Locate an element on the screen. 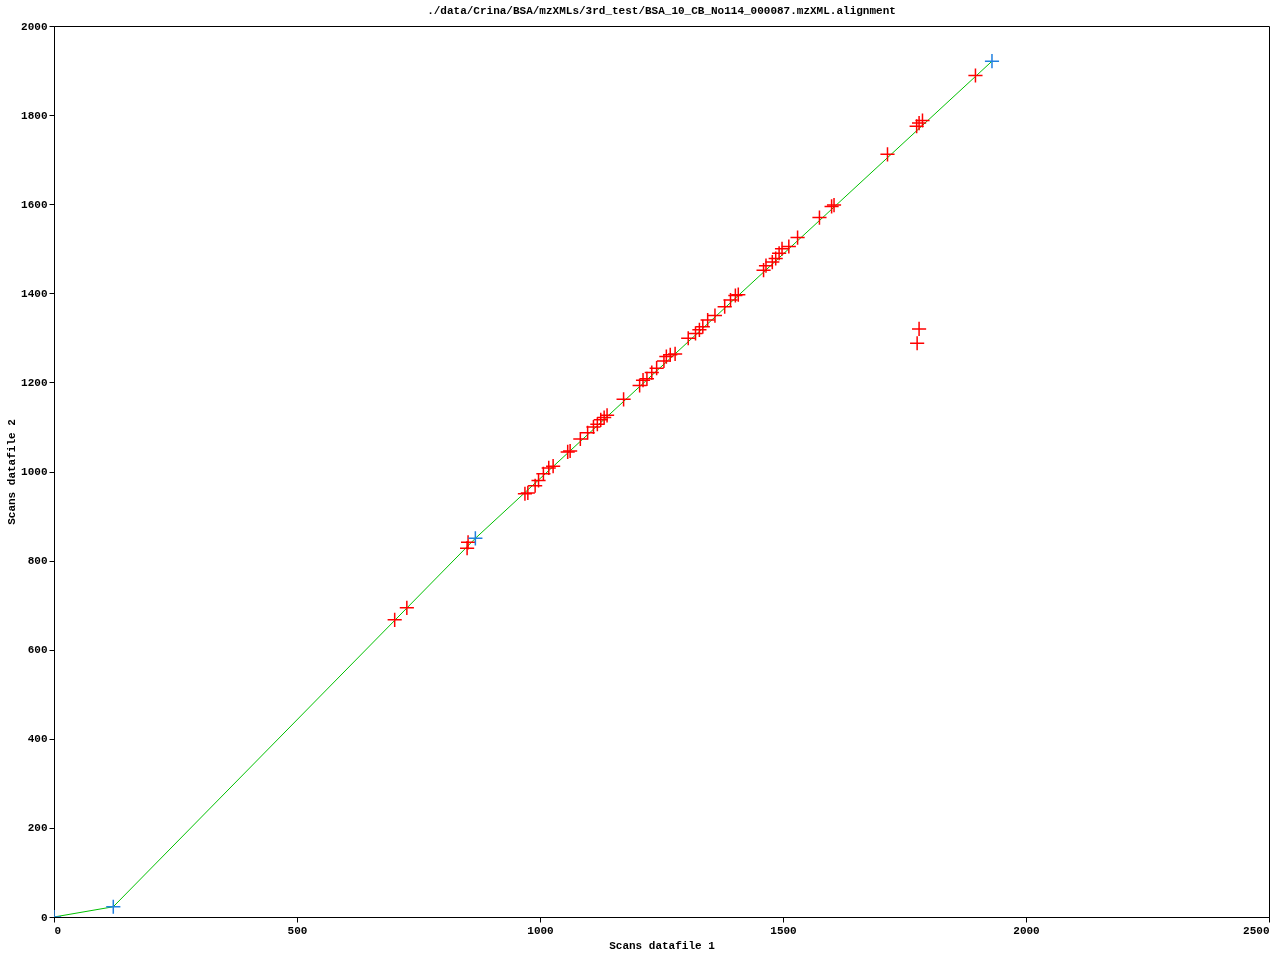  y-tick-label: 2000 is located at coordinates (34, 26).